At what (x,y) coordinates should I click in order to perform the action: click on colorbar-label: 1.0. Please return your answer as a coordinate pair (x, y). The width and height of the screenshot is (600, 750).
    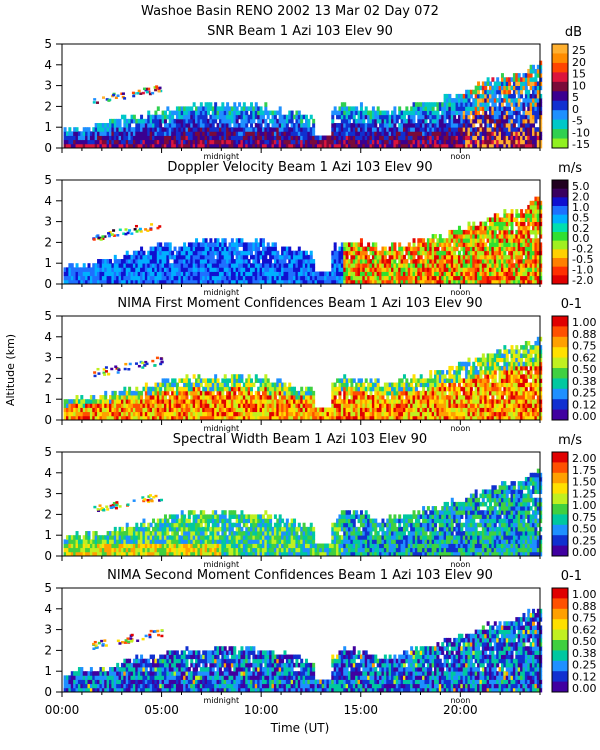
    Looking at the image, I should click on (581, 207).